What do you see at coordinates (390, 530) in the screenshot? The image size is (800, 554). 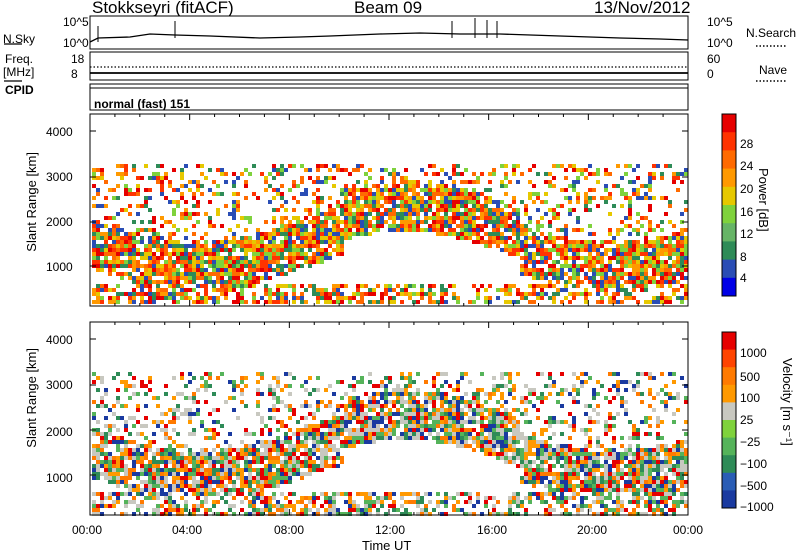 I see `time-xtick: 12:00` at bounding box center [390, 530].